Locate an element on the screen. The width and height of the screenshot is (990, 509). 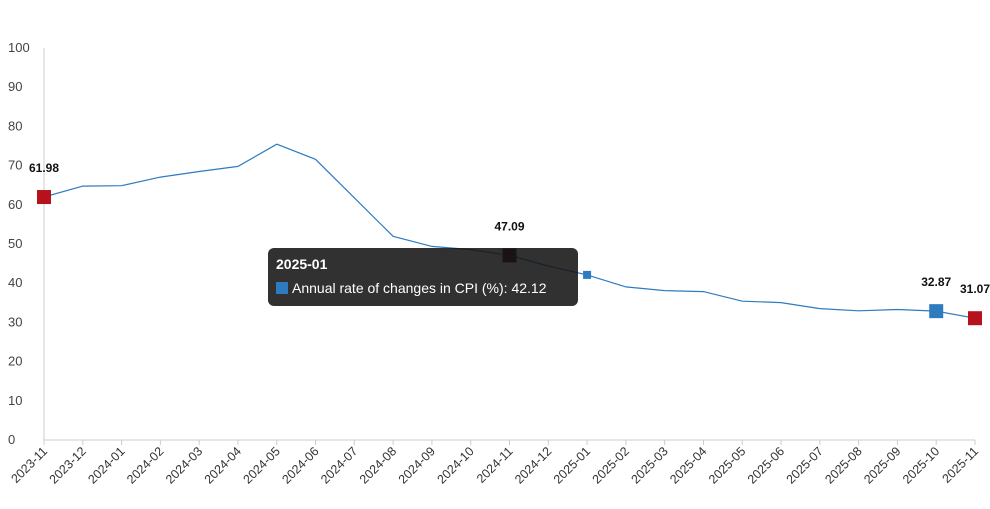
y-tick-labels: 0 10 20 30 40 50 60 70 80 90 100 is located at coordinates (19, 243).